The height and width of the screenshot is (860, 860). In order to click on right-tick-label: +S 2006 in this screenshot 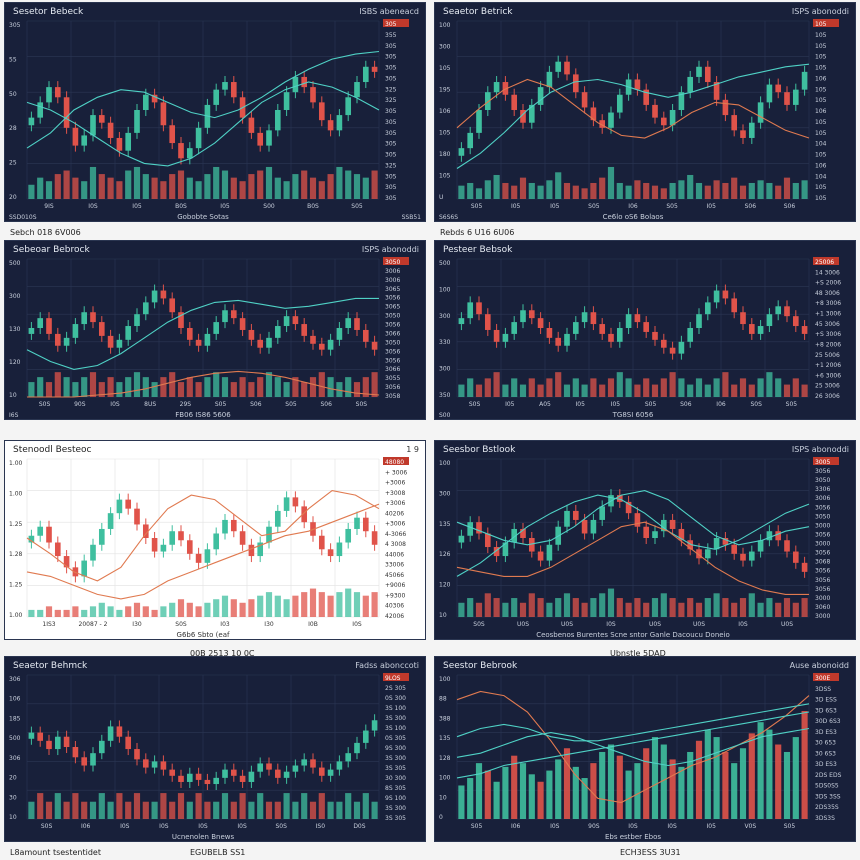, I will do `click(828, 283)`.